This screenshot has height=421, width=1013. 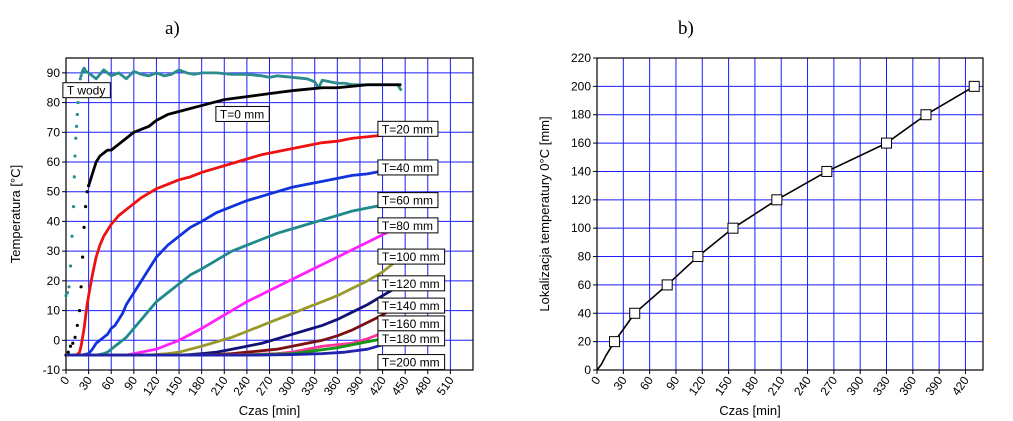 I want to click on callout-label: T=40 mm, so click(x=408, y=167).